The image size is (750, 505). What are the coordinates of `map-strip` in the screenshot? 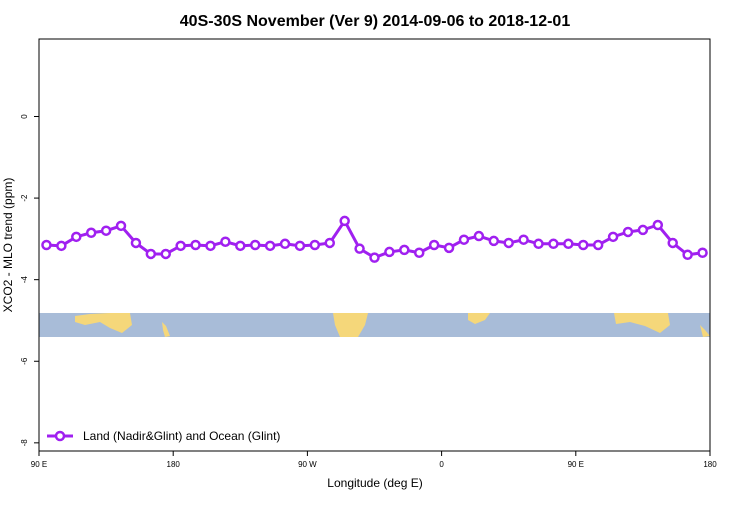 It's located at (374, 325).